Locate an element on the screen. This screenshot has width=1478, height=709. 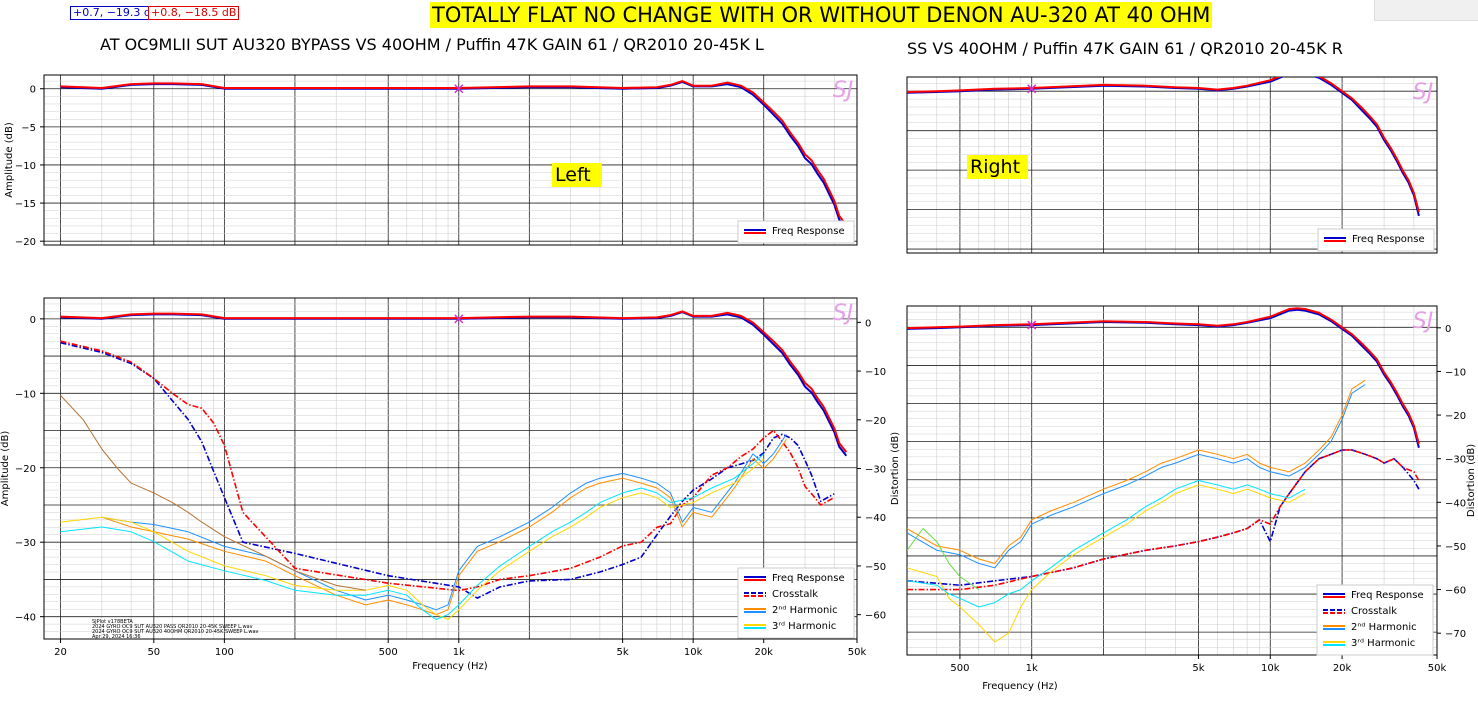
right-top-legend-label: Freq Response is located at coordinates (1388, 239).